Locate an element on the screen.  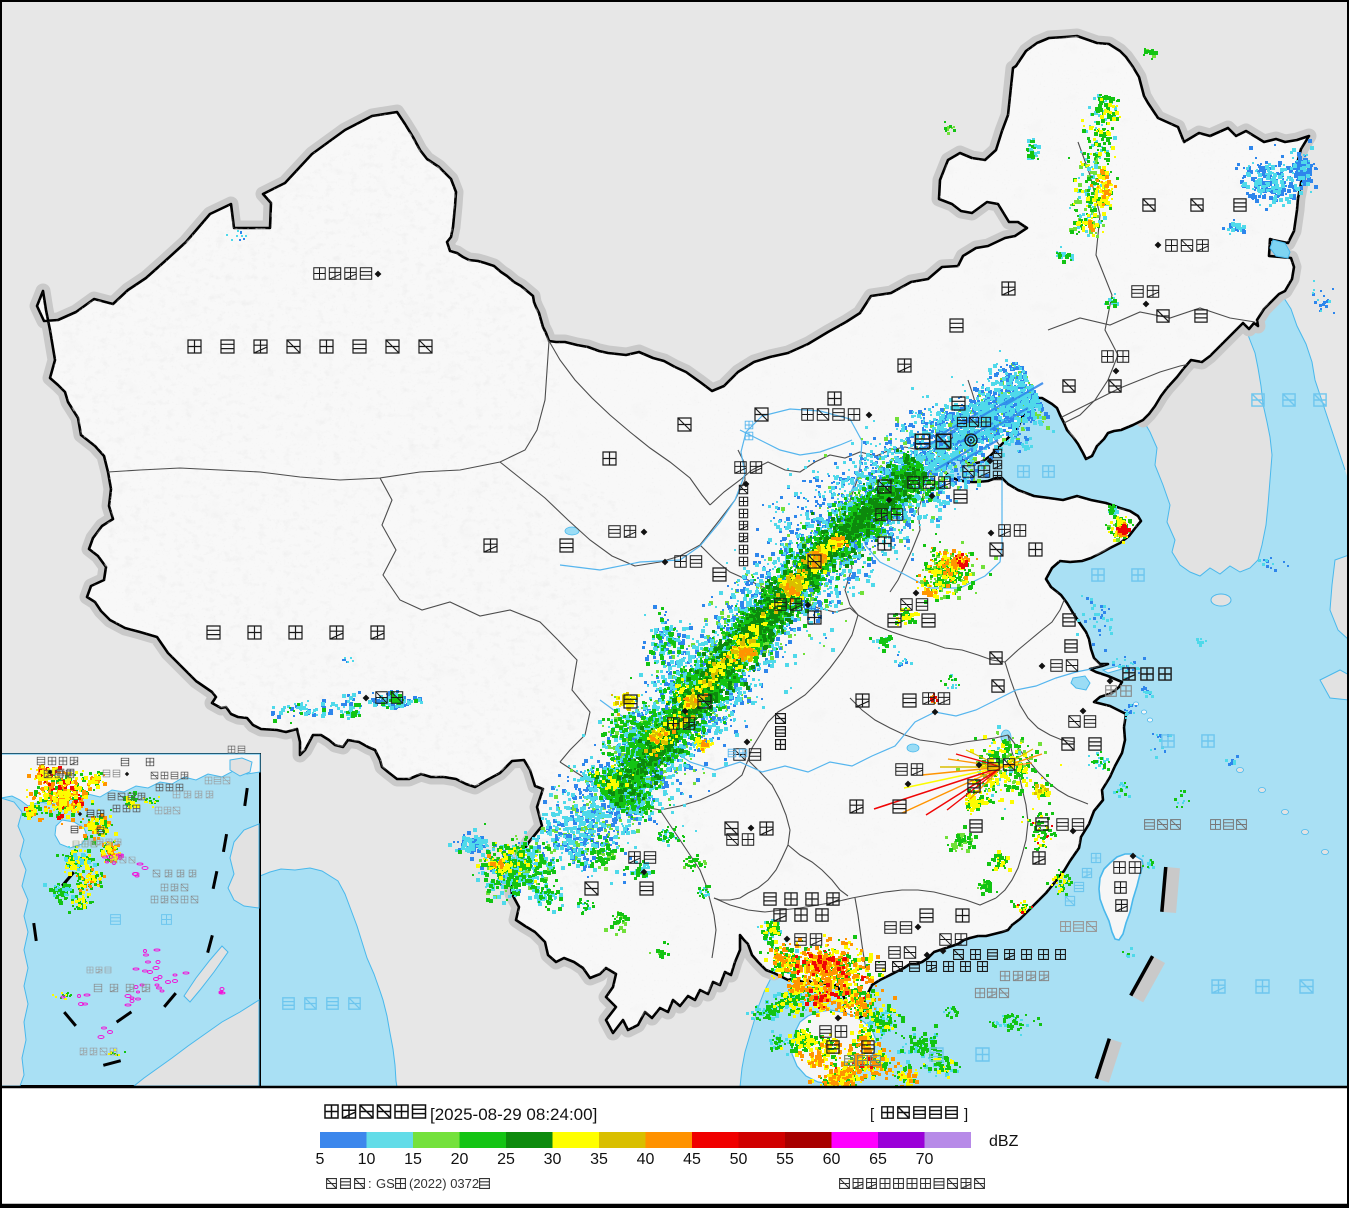
svg-text: 5 is located at coordinates (320, 1159).